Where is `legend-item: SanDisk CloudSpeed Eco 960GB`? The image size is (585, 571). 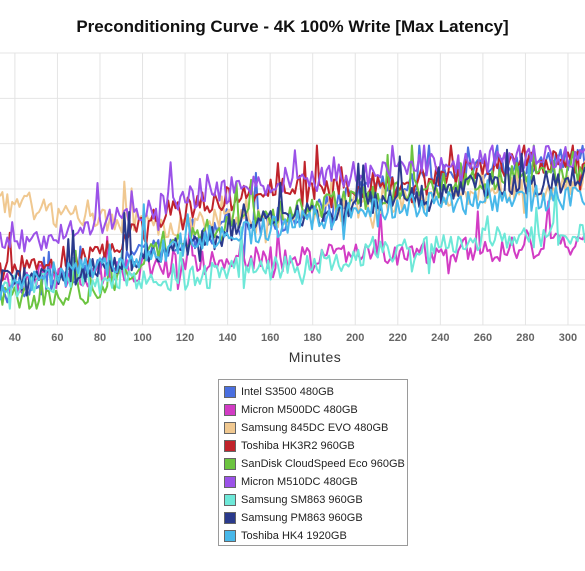 legend-item: SanDisk CloudSpeed Eco 960GB is located at coordinates (315, 464).